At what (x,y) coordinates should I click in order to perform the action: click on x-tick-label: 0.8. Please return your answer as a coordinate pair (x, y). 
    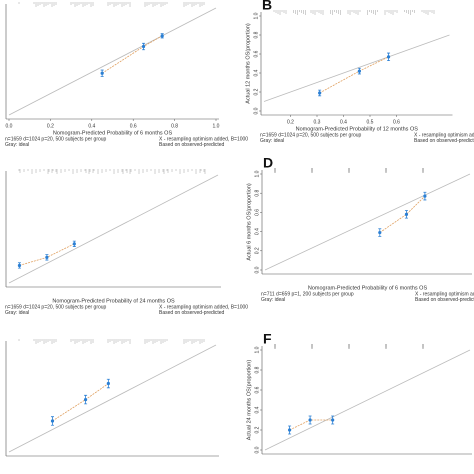
    Looking at the image, I should click on (174, 126).